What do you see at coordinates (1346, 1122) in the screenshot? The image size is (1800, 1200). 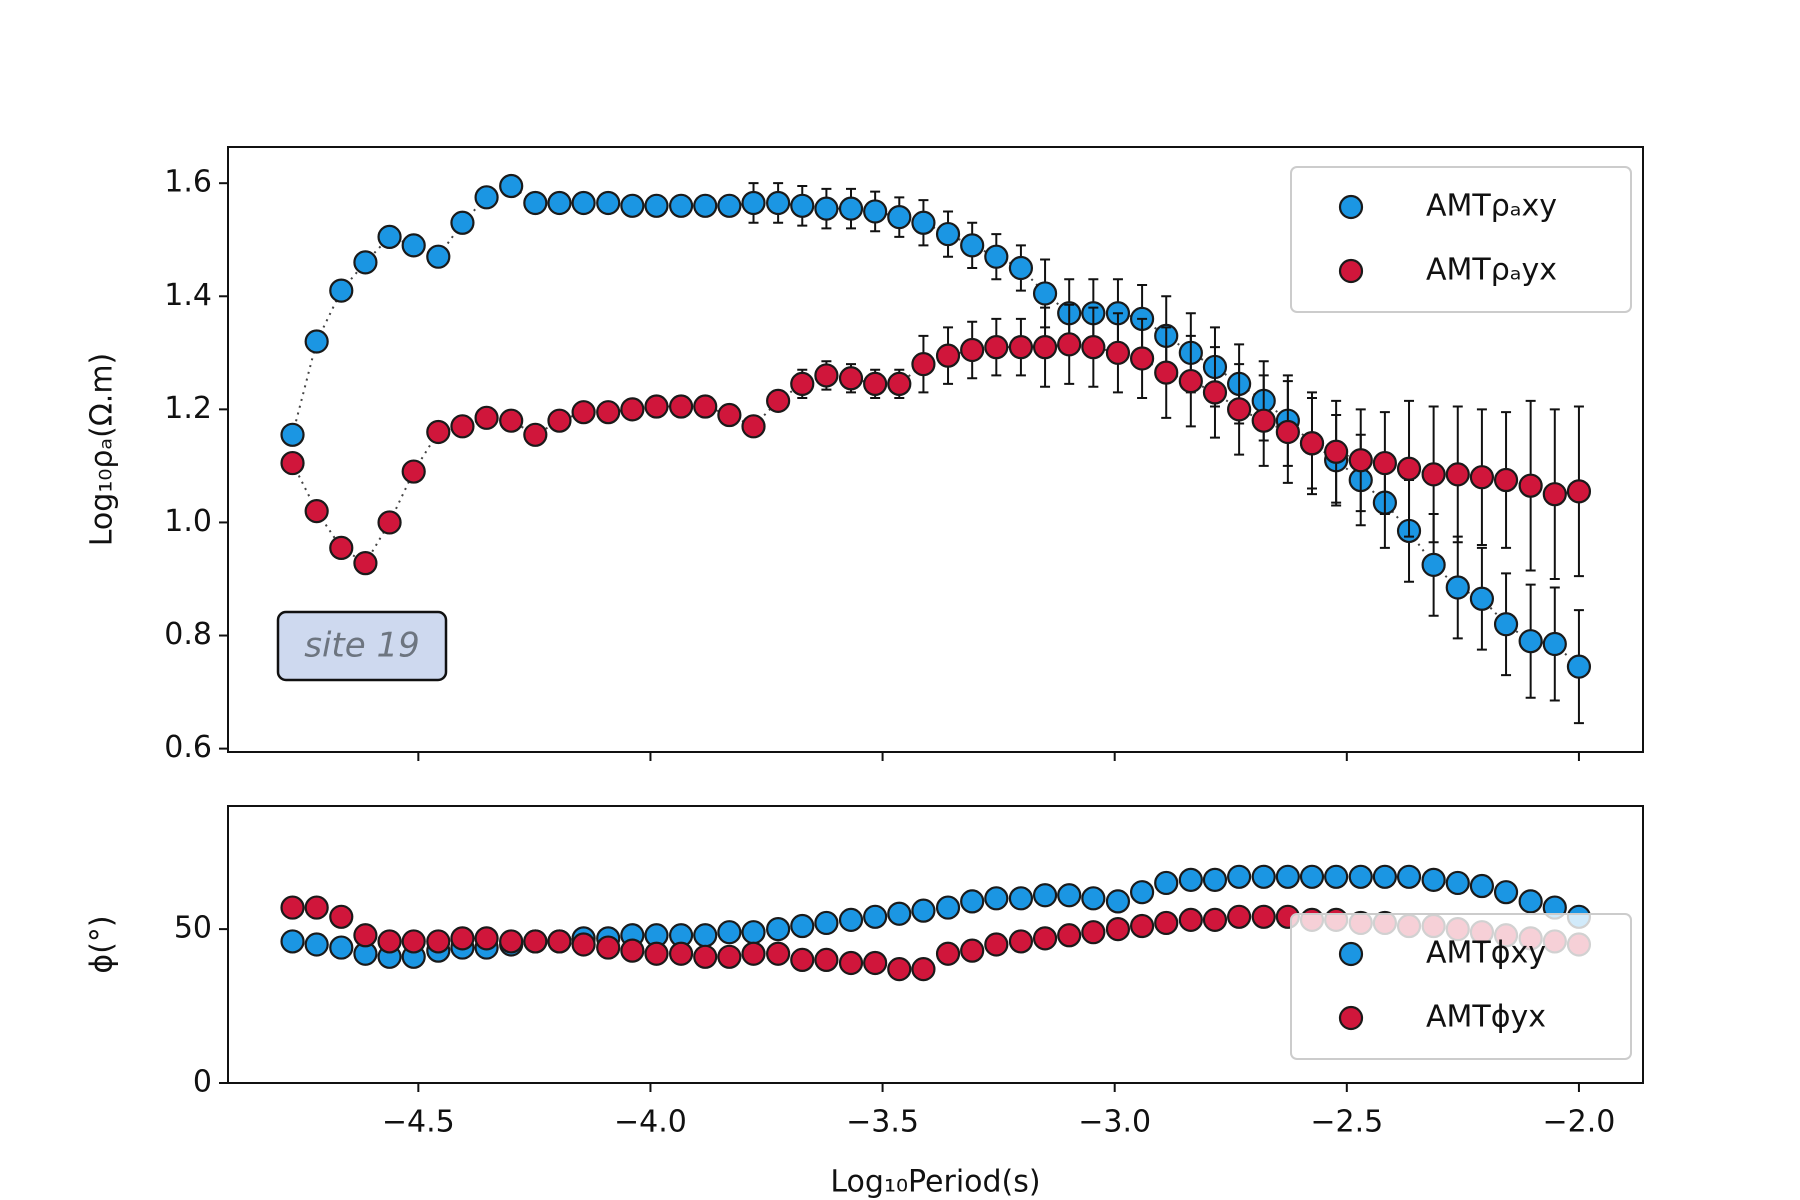 I see `x-tick-label: −2.5` at bounding box center [1346, 1122].